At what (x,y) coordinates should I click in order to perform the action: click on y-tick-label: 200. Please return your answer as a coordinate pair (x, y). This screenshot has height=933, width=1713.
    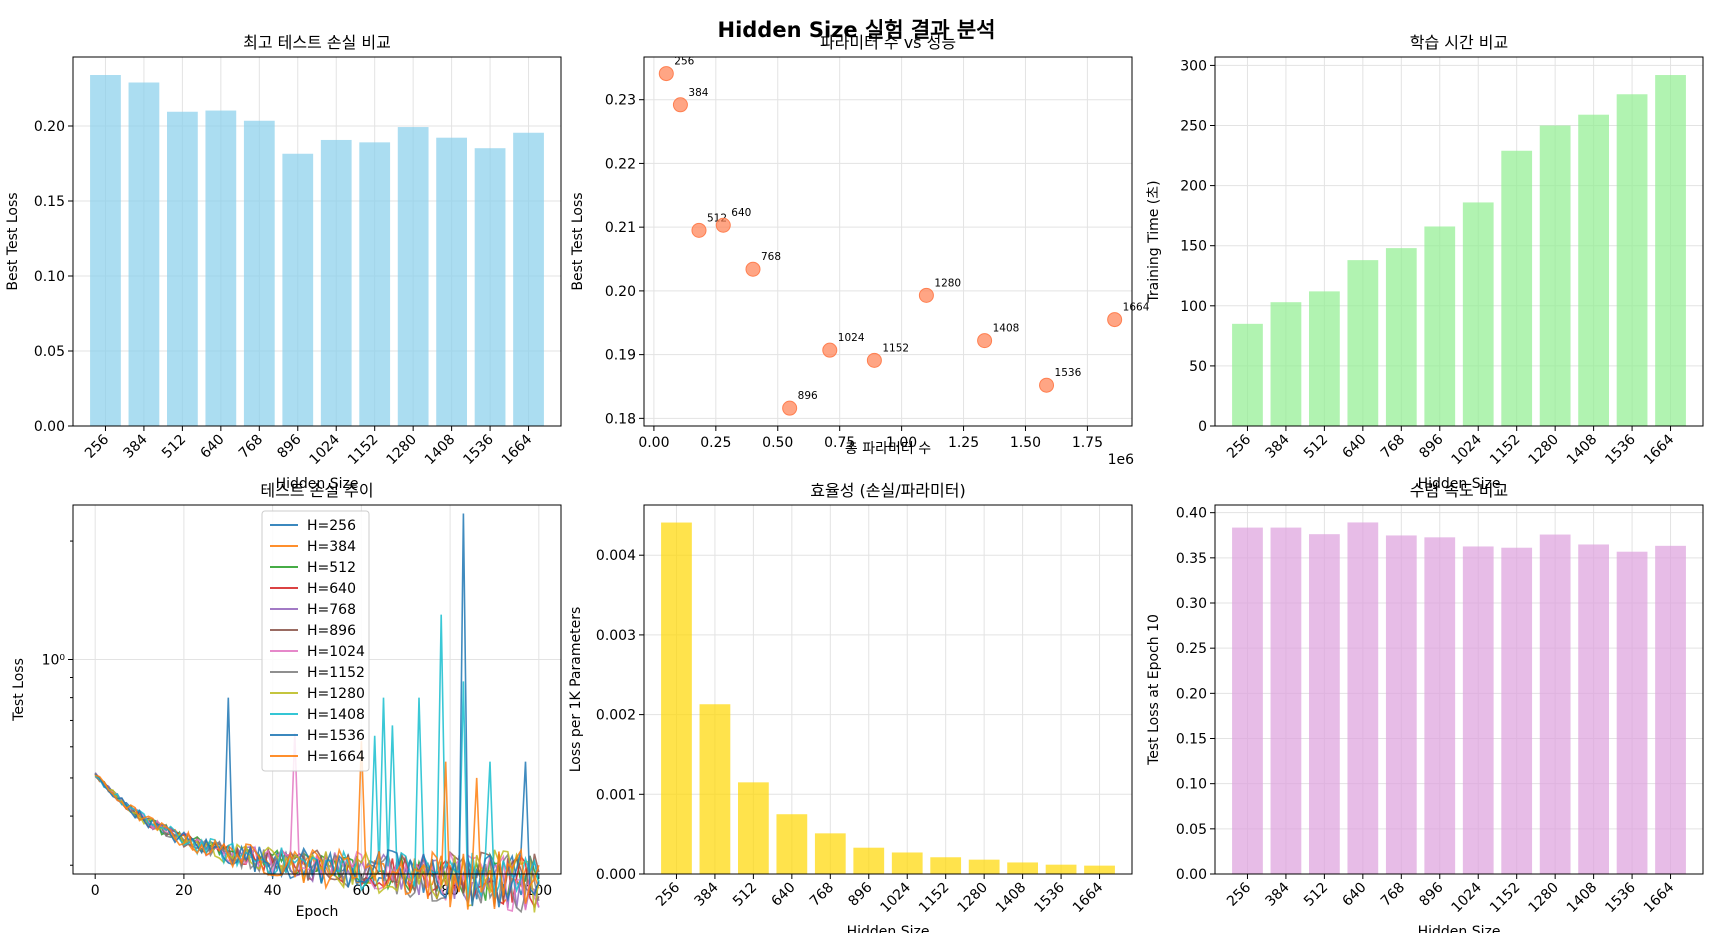
    Looking at the image, I should click on (1193, 187).